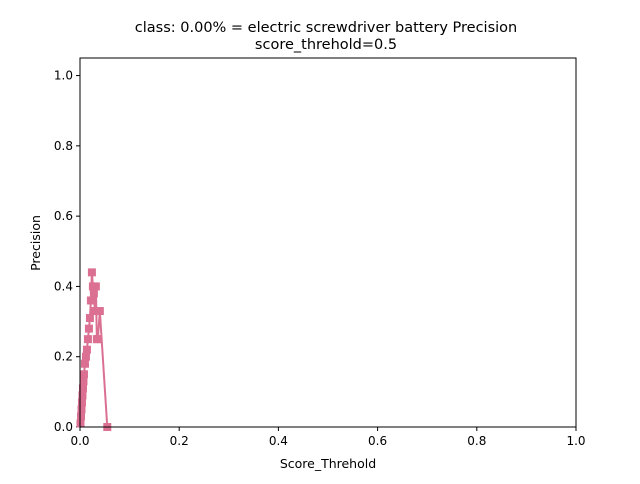 The image size is (640, 484). Describe the element at coordinates (35, 243) in the screenshot. I see `y-axis-label: Precision` at that location.